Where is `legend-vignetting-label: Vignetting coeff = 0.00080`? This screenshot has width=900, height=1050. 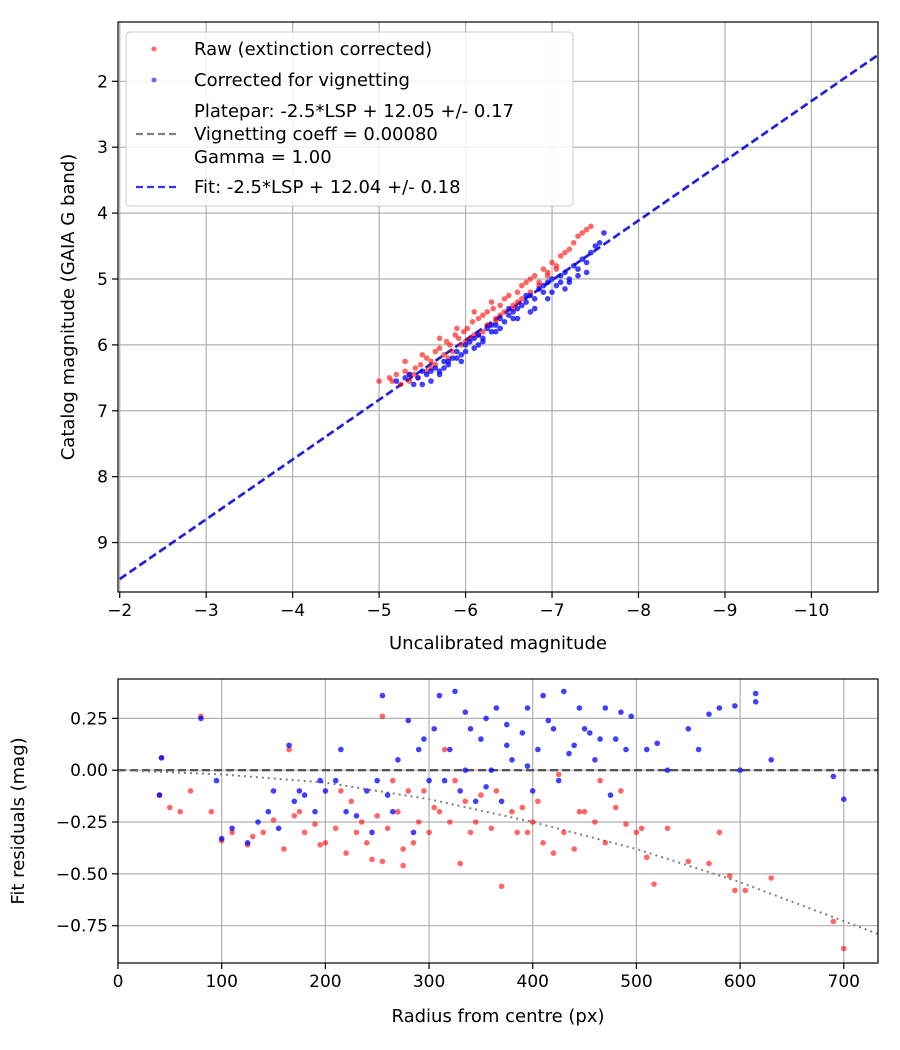
legend-vignetting-label: Vignetting coeff = 0.00080 is located at coordinates (316, 134).